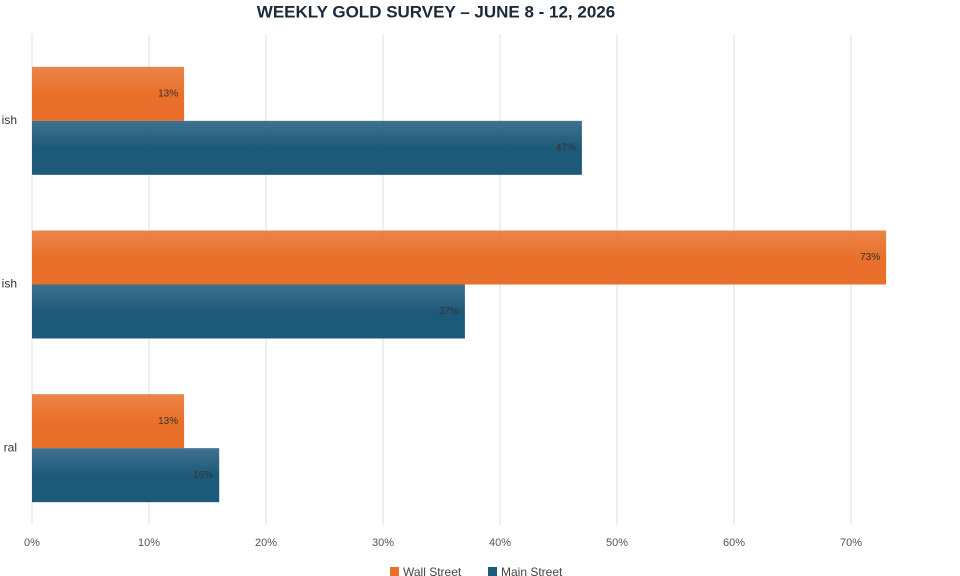 This screenshot has width=960, height=576. Describe the element at coordinates (532, 570) in the screenshot. I see `legend-label: Main Street` at that location.